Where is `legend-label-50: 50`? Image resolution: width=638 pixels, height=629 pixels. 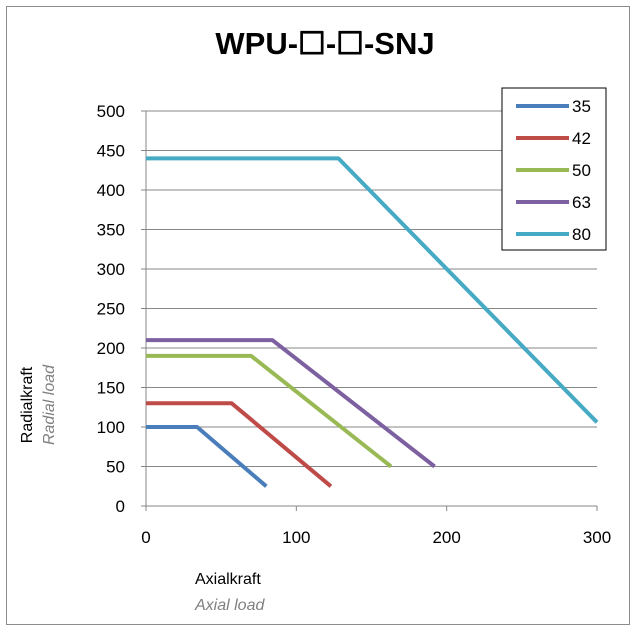
legend-label-50: 50 is located at coordinates (581, 170).